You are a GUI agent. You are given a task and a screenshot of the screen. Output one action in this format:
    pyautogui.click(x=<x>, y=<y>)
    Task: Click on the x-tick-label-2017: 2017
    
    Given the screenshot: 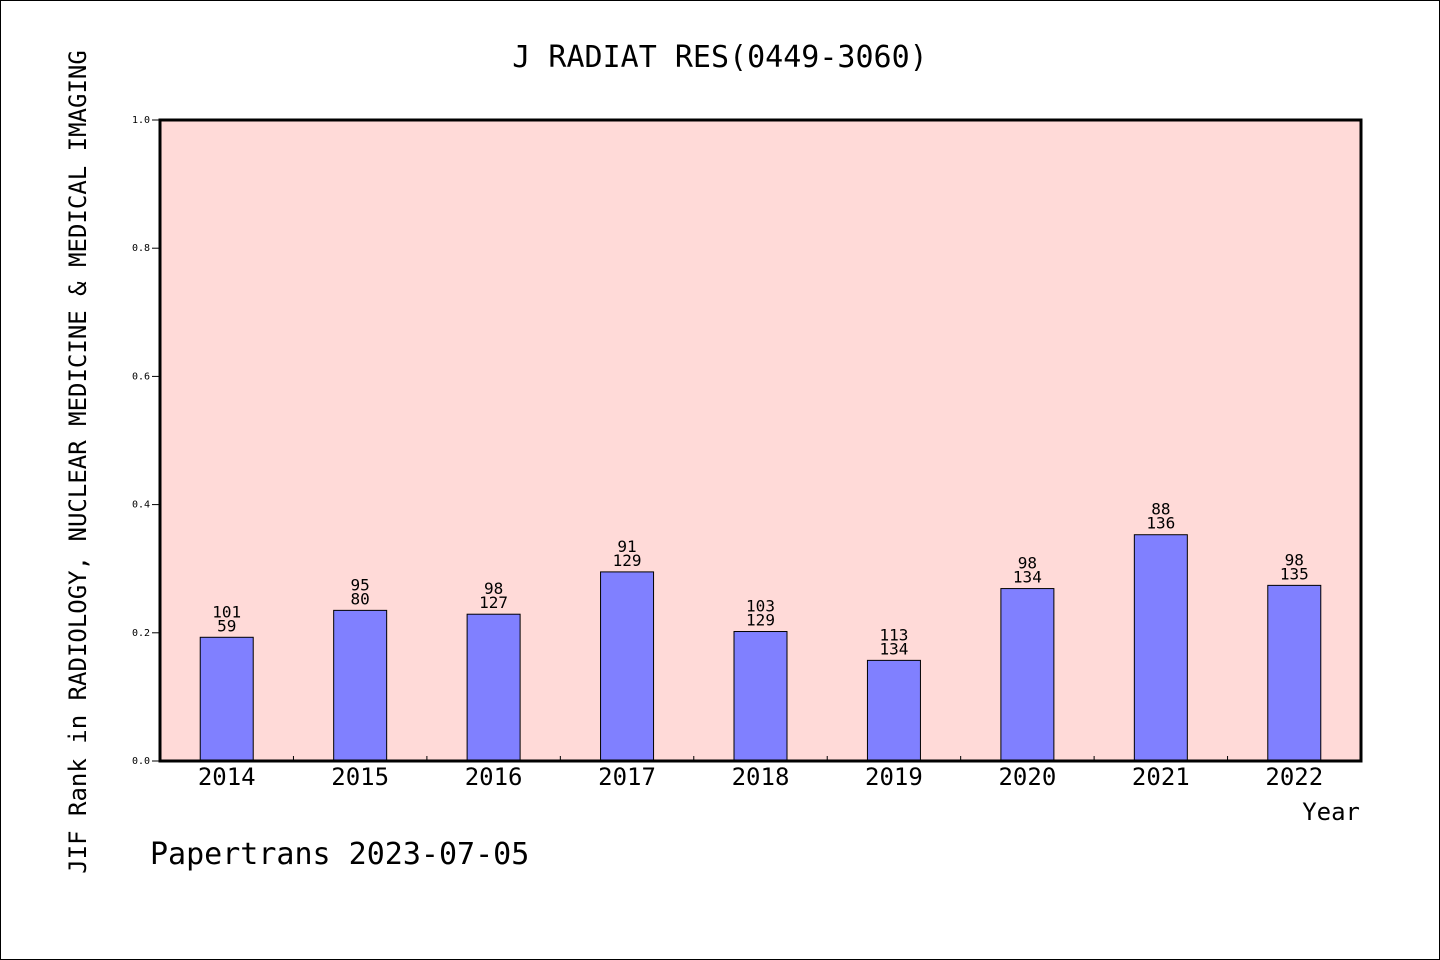 What is the action you would take?
    pyautogui.click(x=627, y=777)
    